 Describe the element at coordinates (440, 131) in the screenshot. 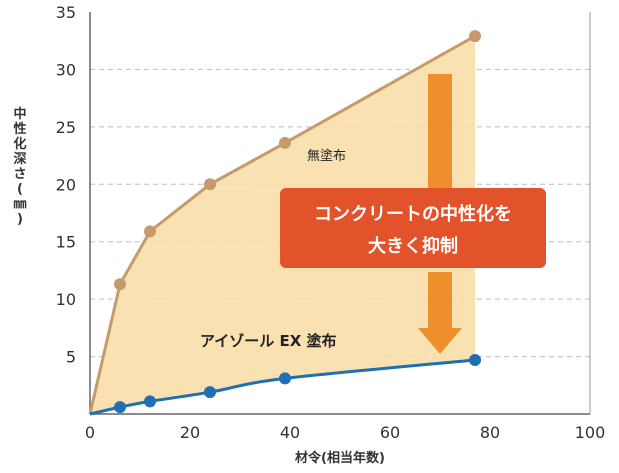

I see `arrow-shaft-top` at that location.